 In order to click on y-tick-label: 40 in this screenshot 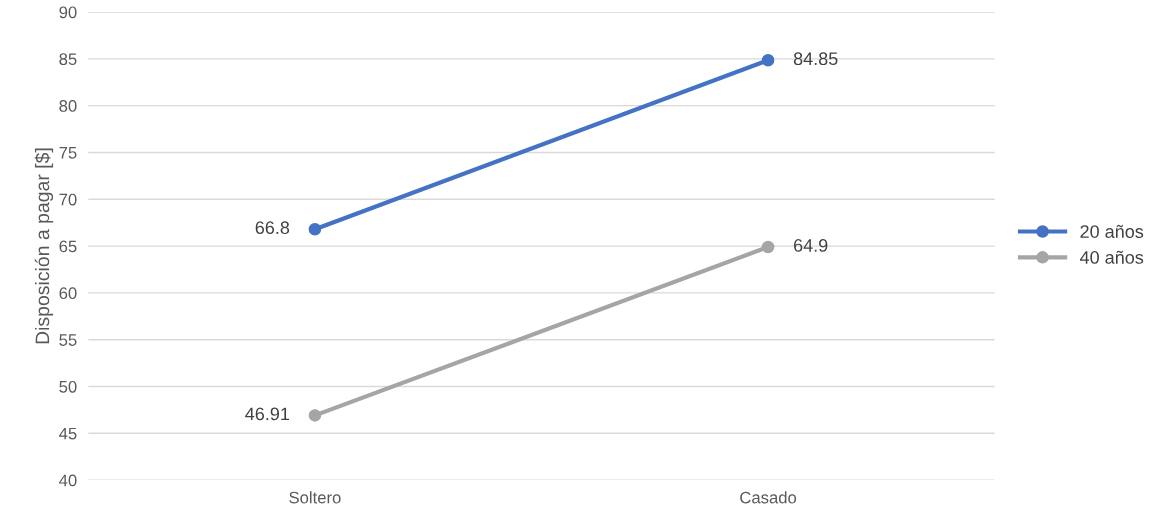, I will do `click(68, 480)`.